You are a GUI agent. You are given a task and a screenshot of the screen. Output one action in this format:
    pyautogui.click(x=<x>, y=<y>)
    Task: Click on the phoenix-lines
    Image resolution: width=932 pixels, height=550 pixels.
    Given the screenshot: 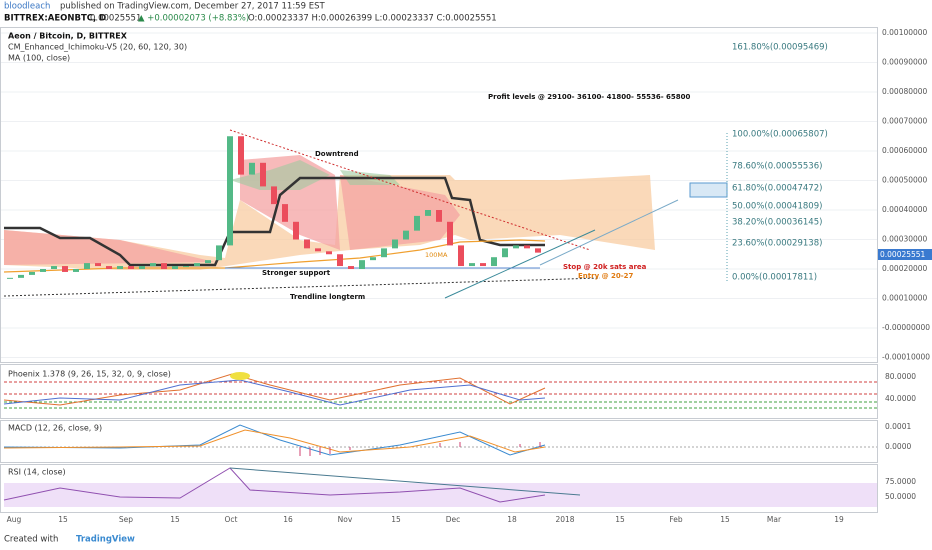 What is the action you would take?
    pyautogui.click(x=440, y=390)
    